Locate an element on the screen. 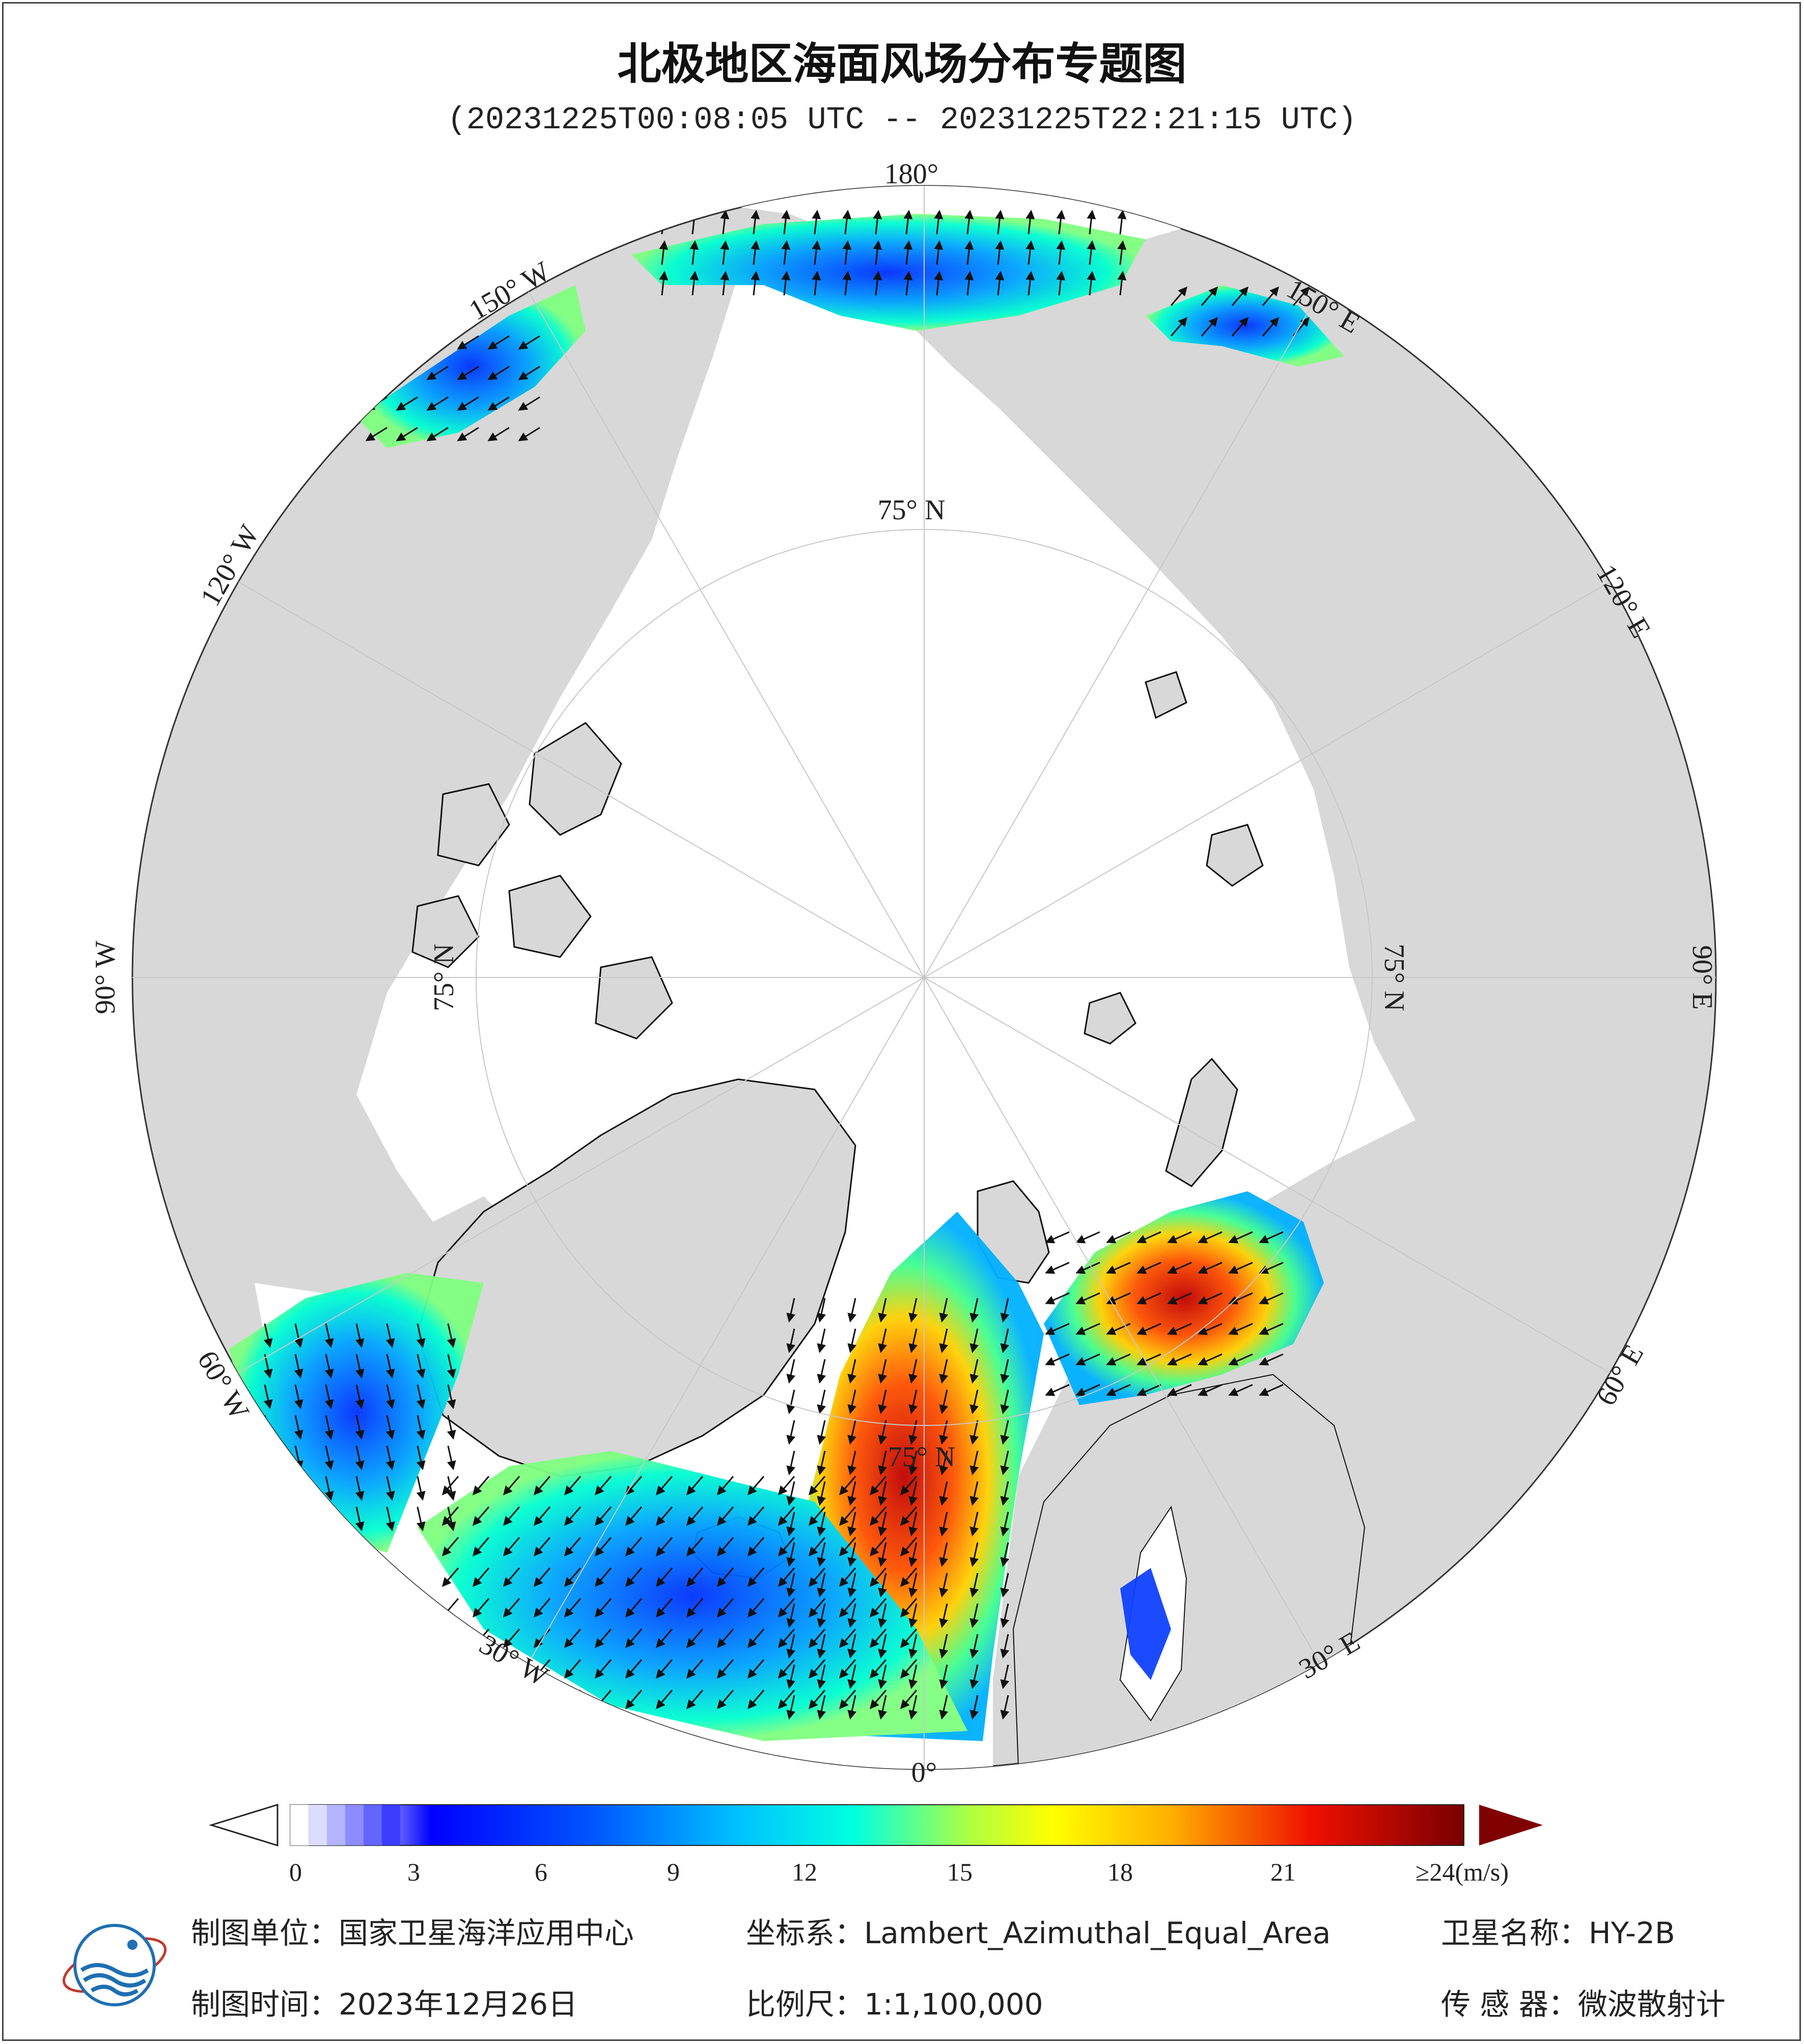 Image resolution: width=1804 pixels, height=2044 pixels. wind-swath-greenland-sea is located at coordinates (692, 1596).